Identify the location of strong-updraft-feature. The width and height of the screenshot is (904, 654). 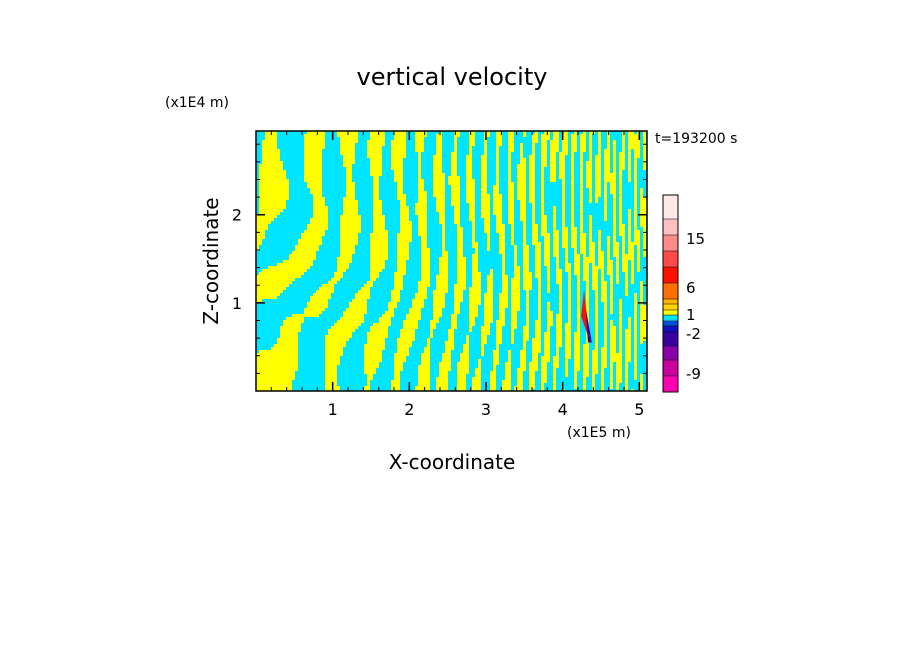
(585, 314).